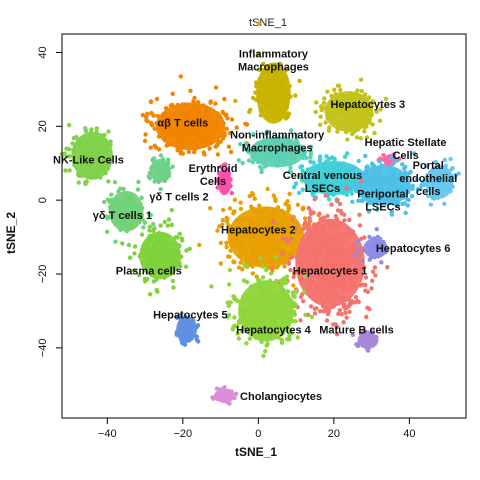  What do you see at coordinates (334, 434) in the screenshot?
I see `x-tick-label: 20` at bounding box center [334, 434].